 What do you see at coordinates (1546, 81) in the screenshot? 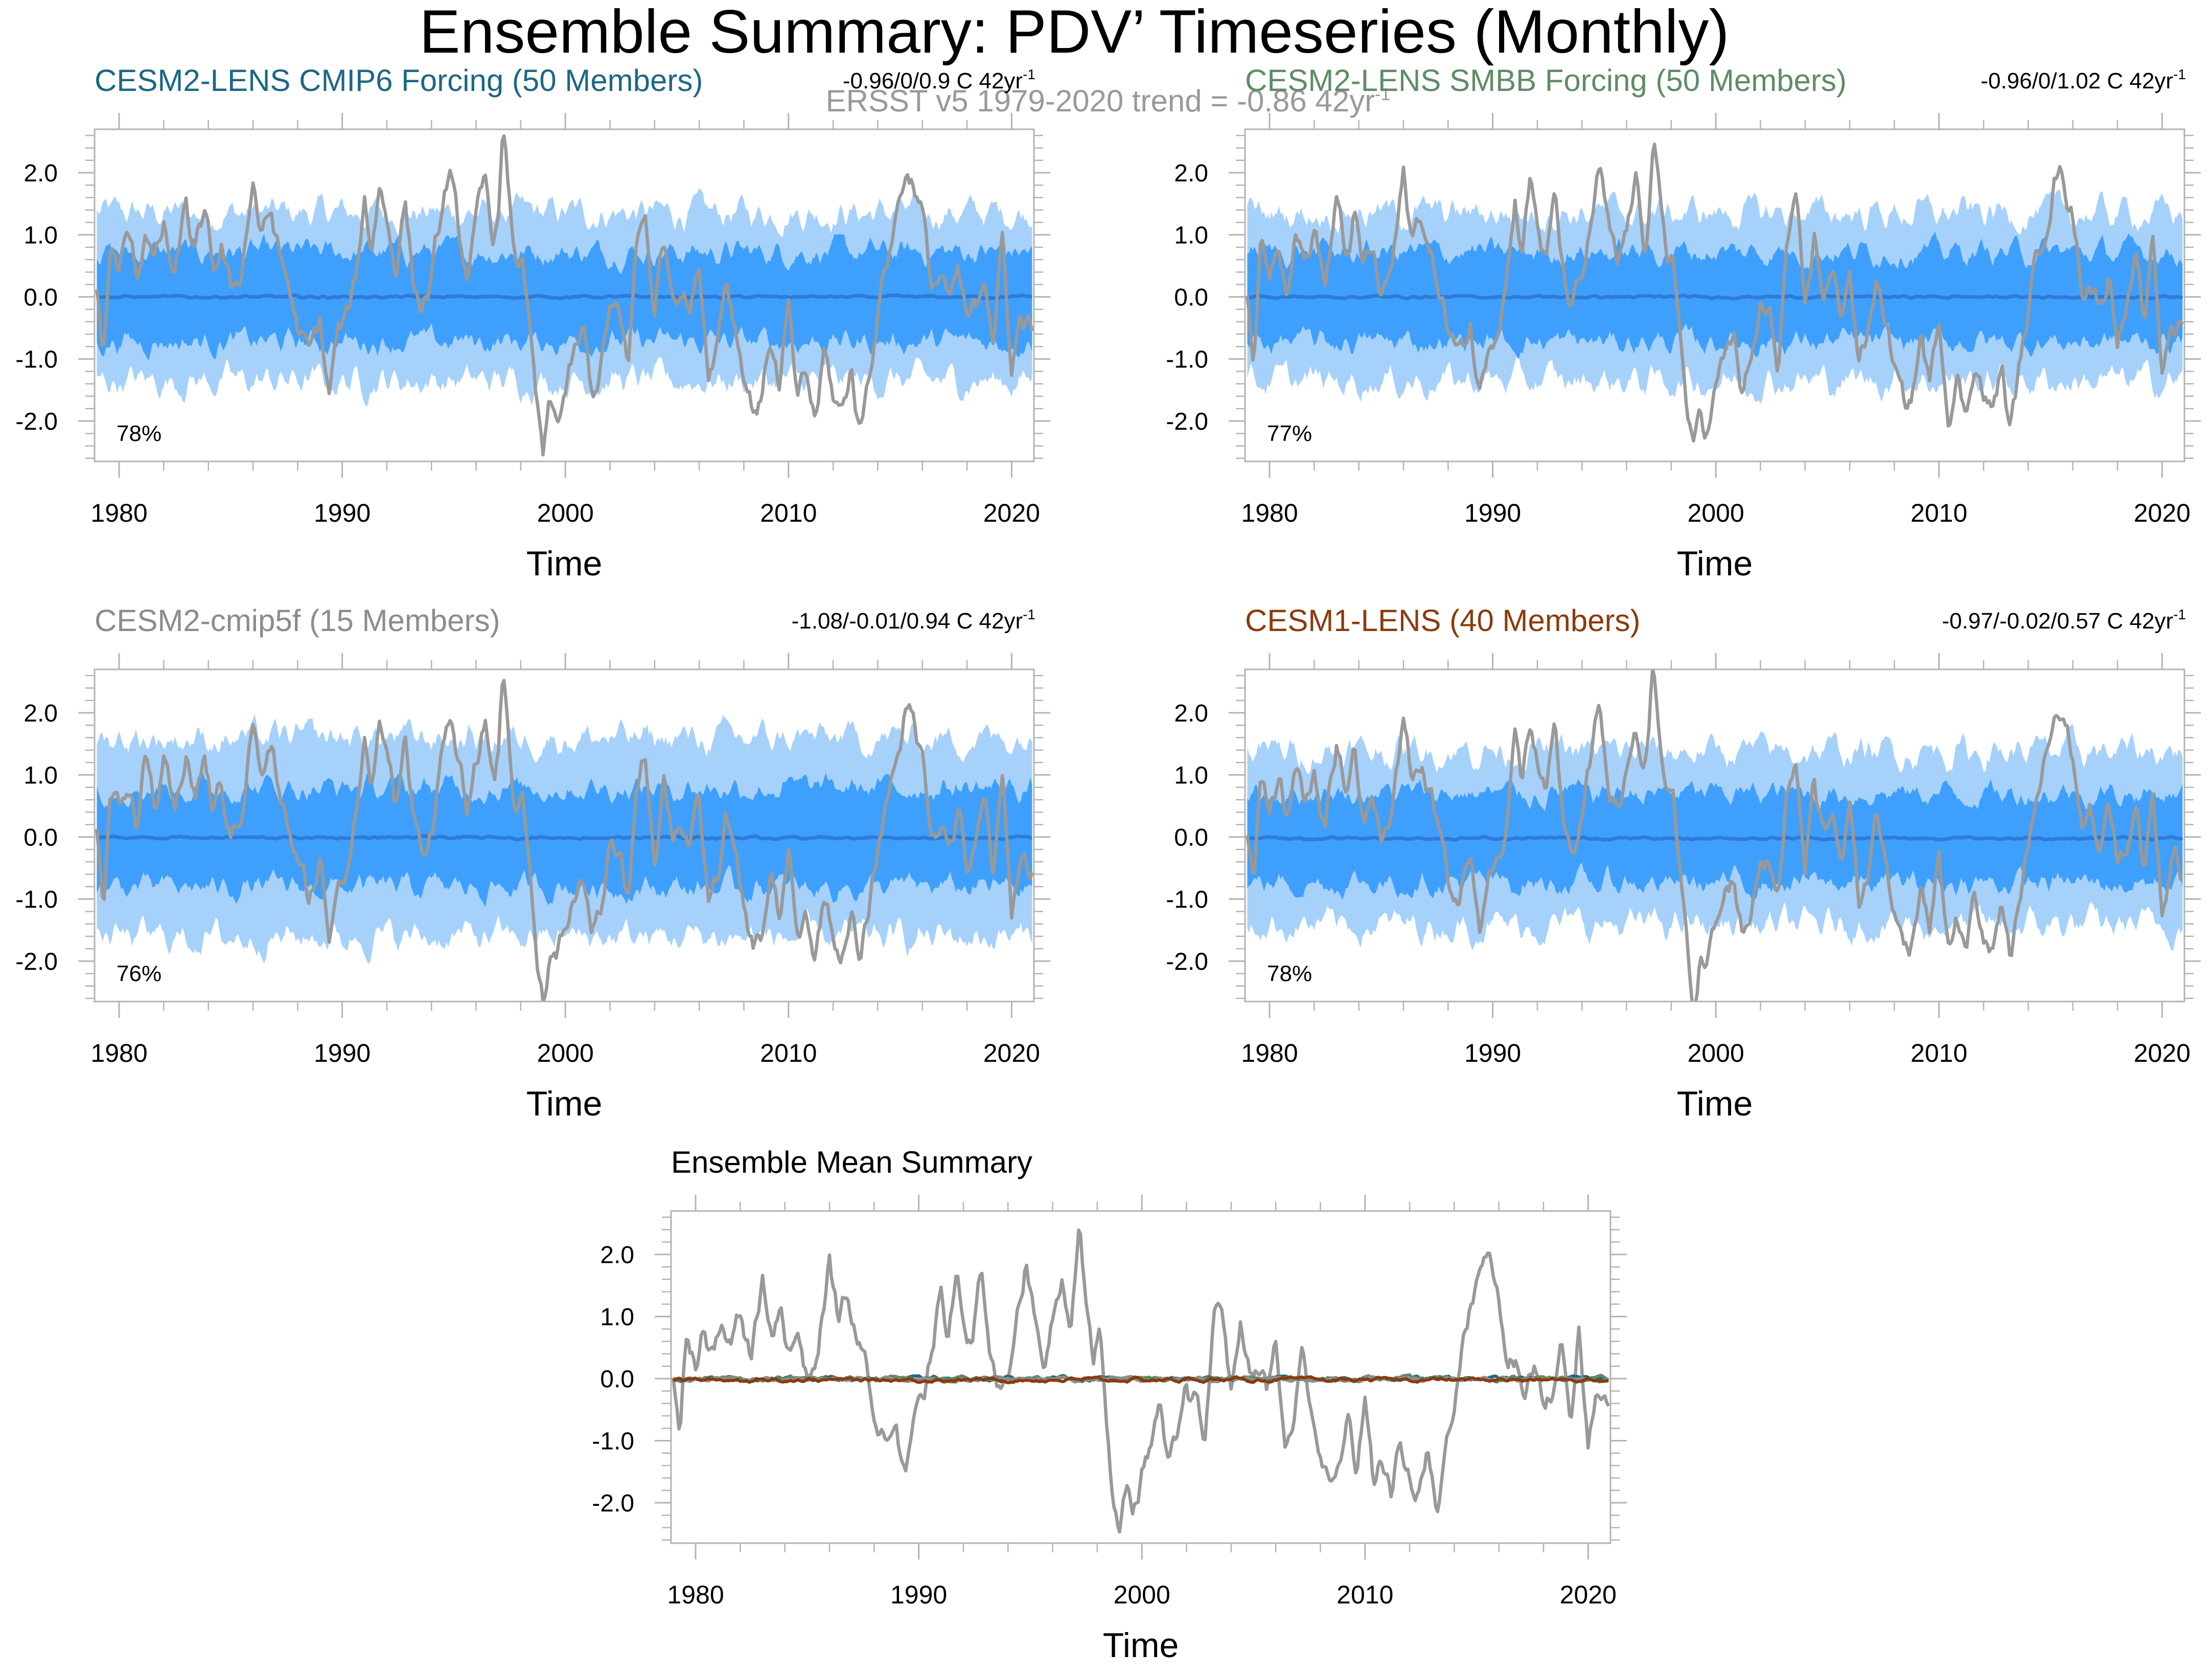
I see `panel-title: CESM2-LENS SMBB Forcing (50 Members)` at bounding box center [1546, 81].